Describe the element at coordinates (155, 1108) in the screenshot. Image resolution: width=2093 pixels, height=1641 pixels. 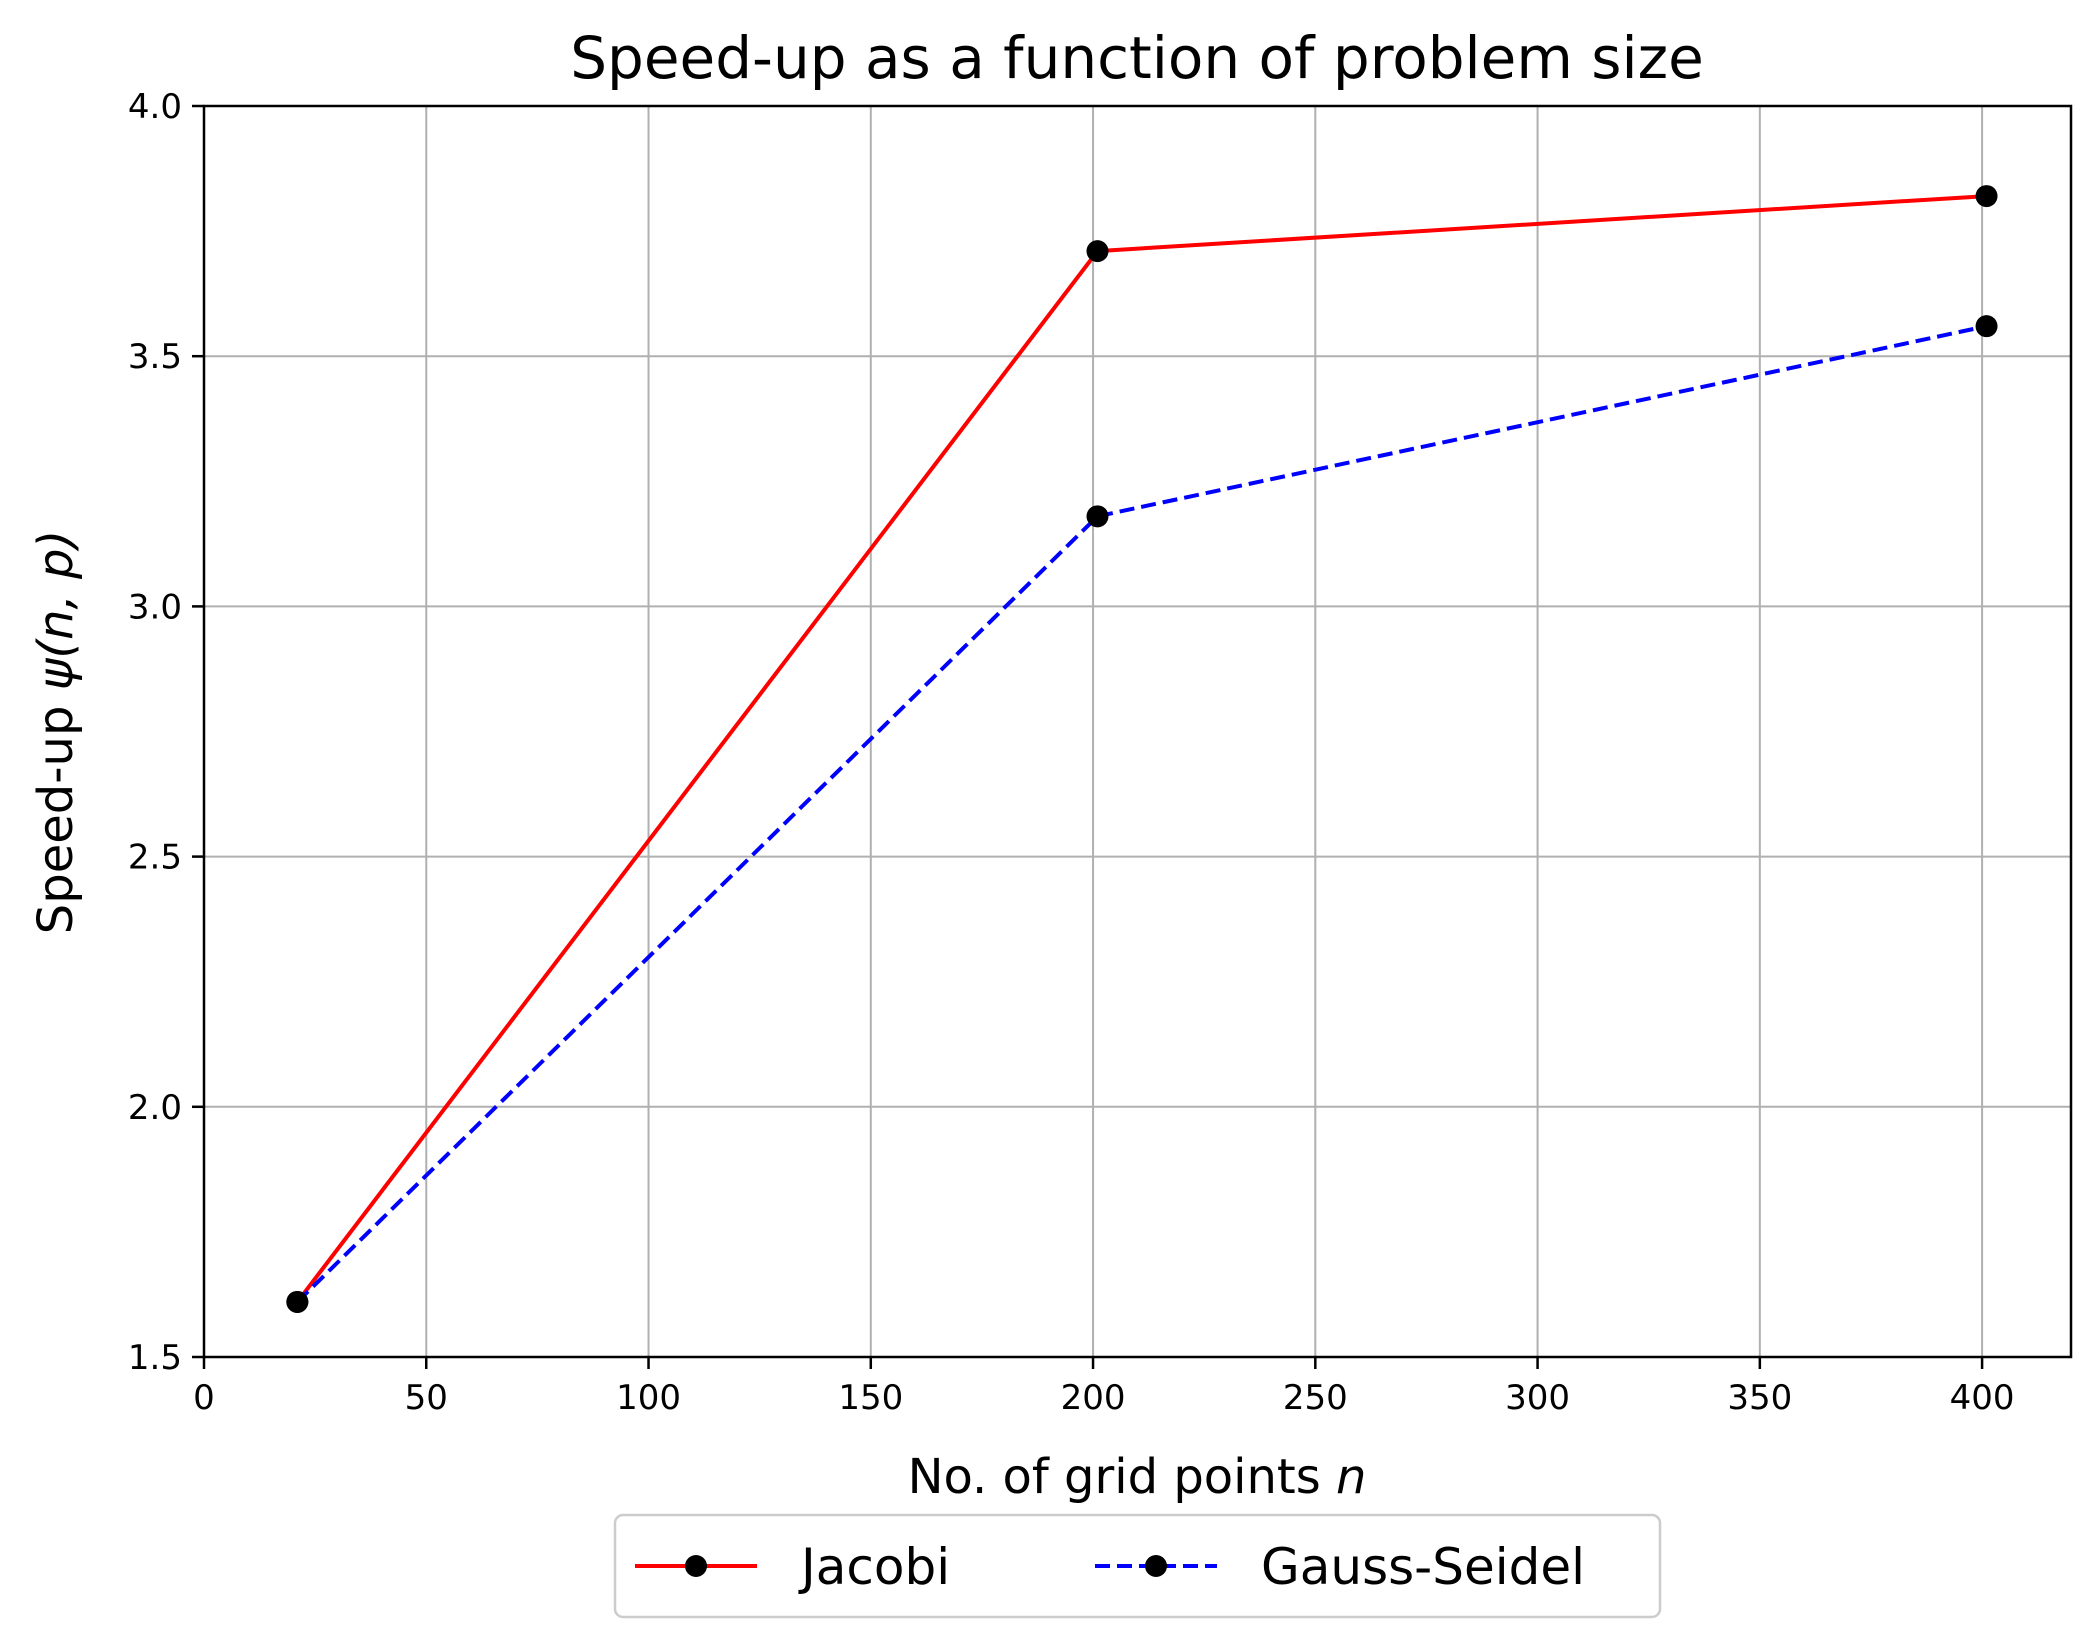
I see `y-tick-label-1: 2.0` at that location.